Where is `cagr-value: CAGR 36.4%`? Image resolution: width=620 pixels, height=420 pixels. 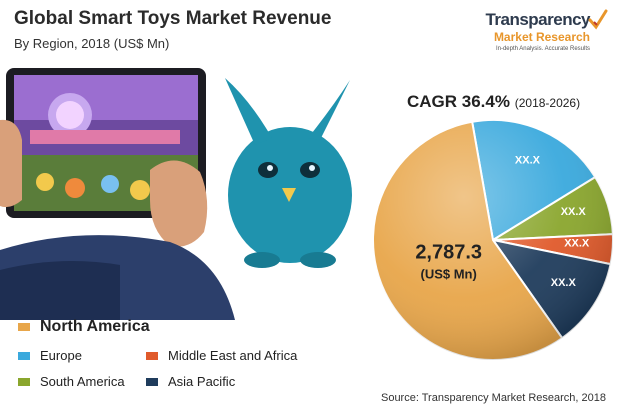
cagr-value: CAGR 36.4% is located at coordinates (458, 101).